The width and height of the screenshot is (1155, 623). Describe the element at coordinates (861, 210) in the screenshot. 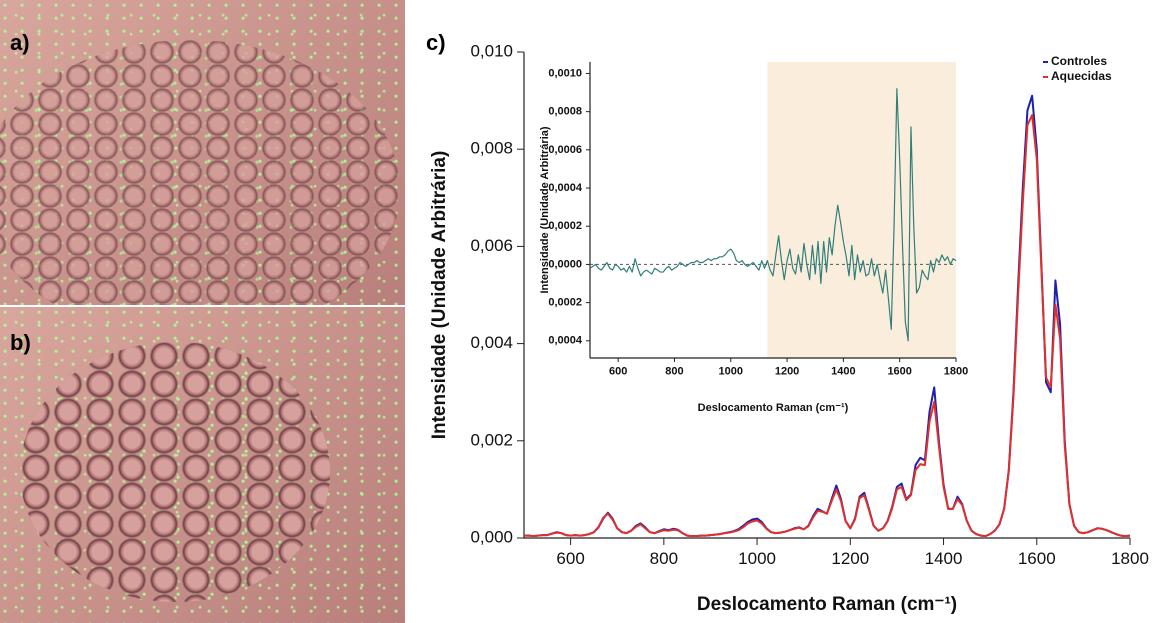

I see `highlight-region` at that location.